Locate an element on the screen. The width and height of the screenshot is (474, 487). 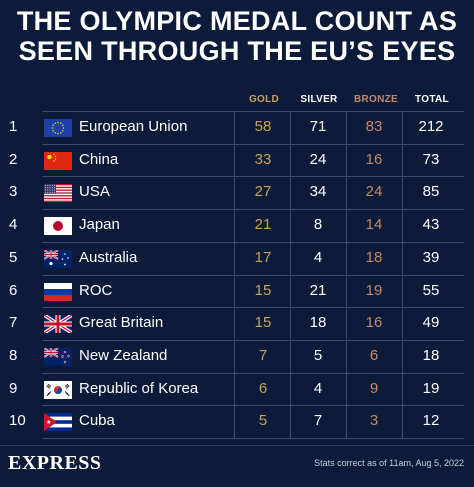
country-name: China is located at coordinates (99, 159).